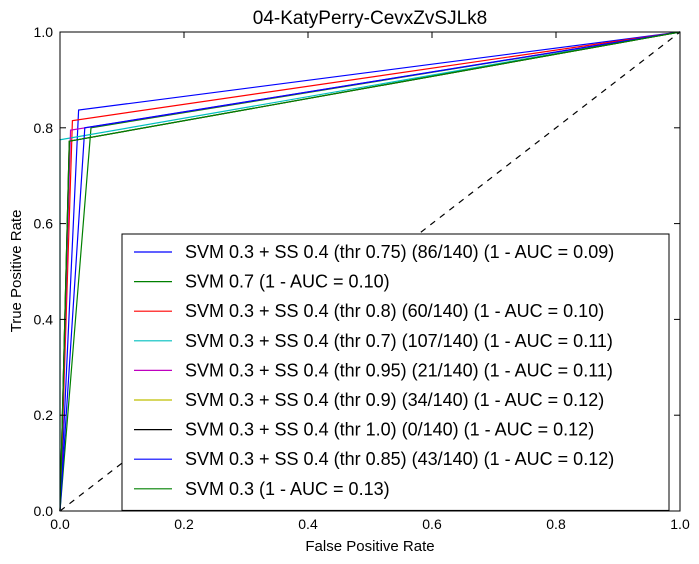  What do you see at coordinates (44, 128) in the screenshot?
I see `y-tick-label: 0.8` at bounding box center [44, 128].